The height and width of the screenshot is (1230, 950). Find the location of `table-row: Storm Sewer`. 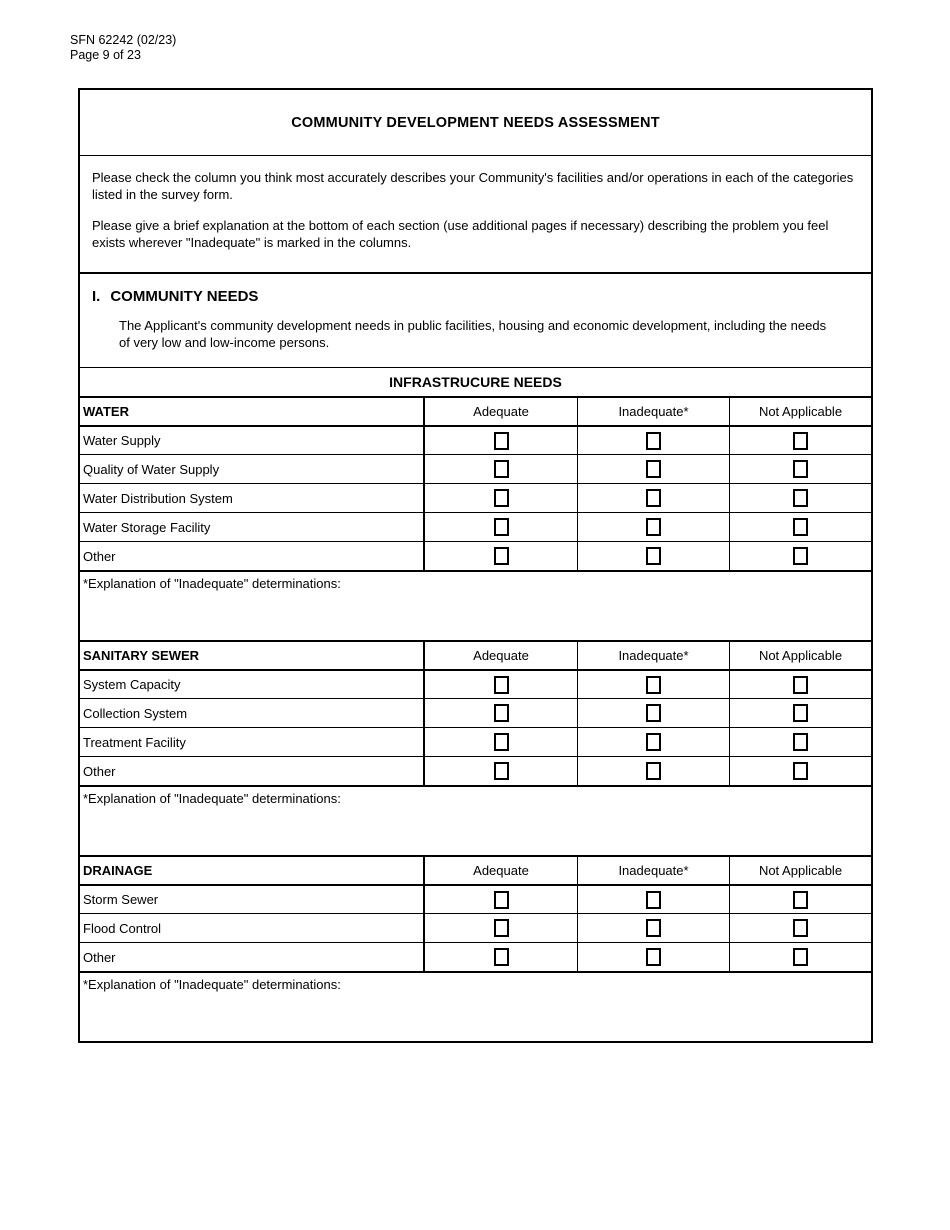

table-row: Storm Sewer is located at coordinates (475, 898).